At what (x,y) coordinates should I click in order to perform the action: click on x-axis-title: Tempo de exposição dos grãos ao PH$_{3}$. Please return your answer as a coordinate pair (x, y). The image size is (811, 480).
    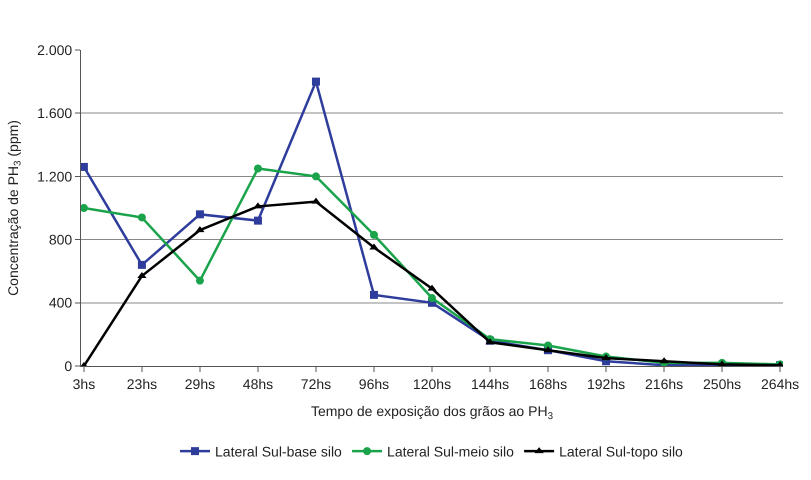
    Looking at the image, I should click on (432, 412).